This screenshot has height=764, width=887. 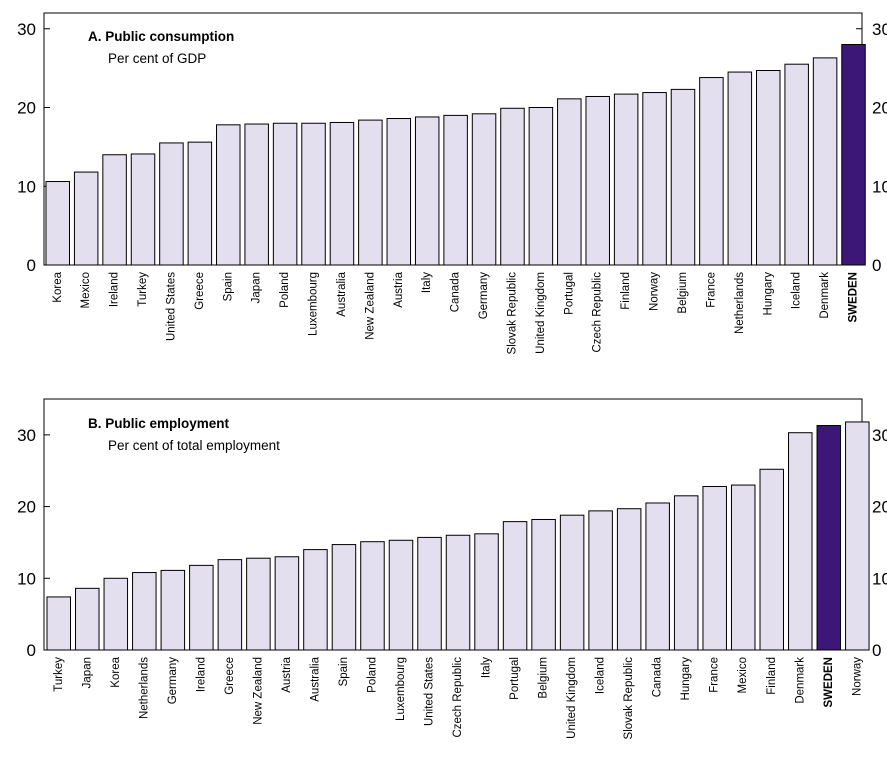 I want to click on bar-denmark, so click(x=800, y=541).